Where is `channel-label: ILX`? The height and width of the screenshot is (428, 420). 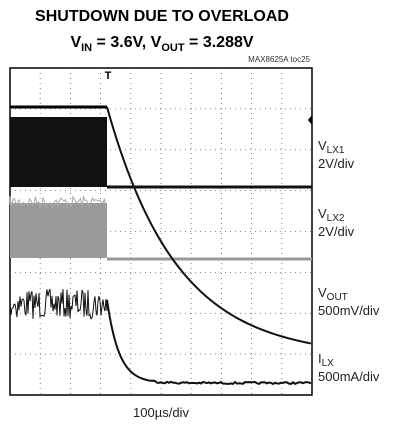 channel-label: ILX is located at coordinates (326, 360).